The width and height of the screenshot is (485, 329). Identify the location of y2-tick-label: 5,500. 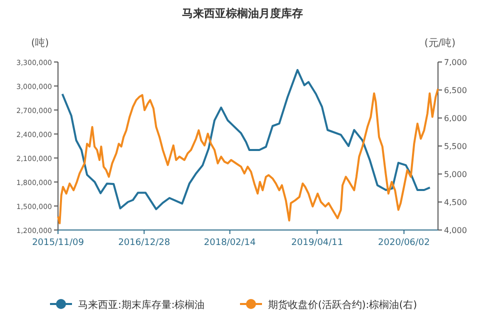
(455, 146).